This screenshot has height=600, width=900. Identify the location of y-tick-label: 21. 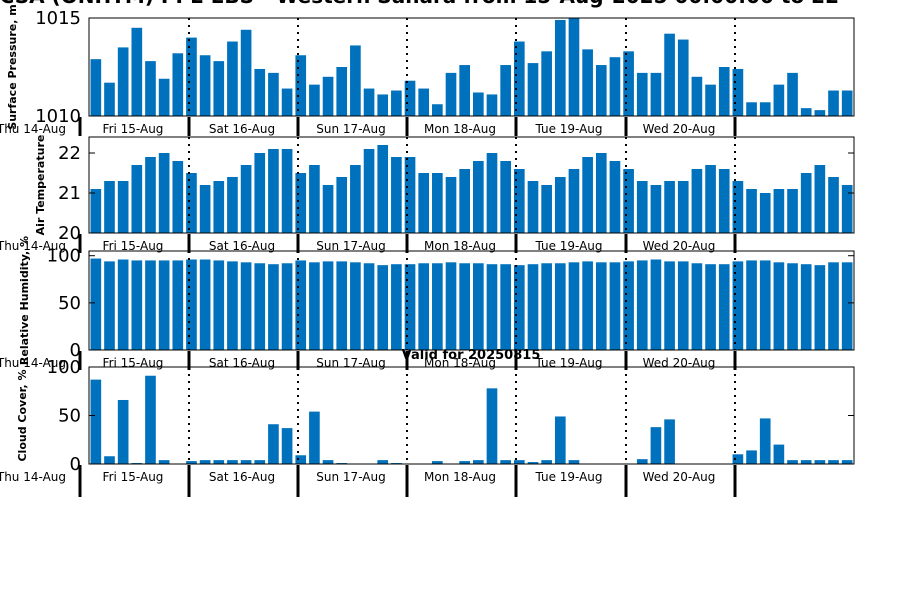
(69, 193).